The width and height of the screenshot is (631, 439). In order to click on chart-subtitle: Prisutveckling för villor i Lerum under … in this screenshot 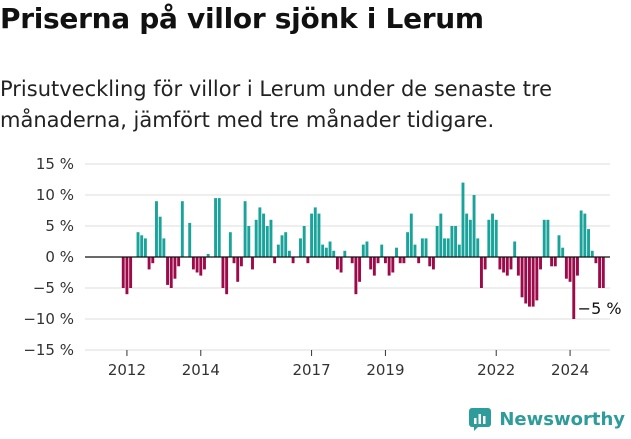, I will do `click(276, 104)`.